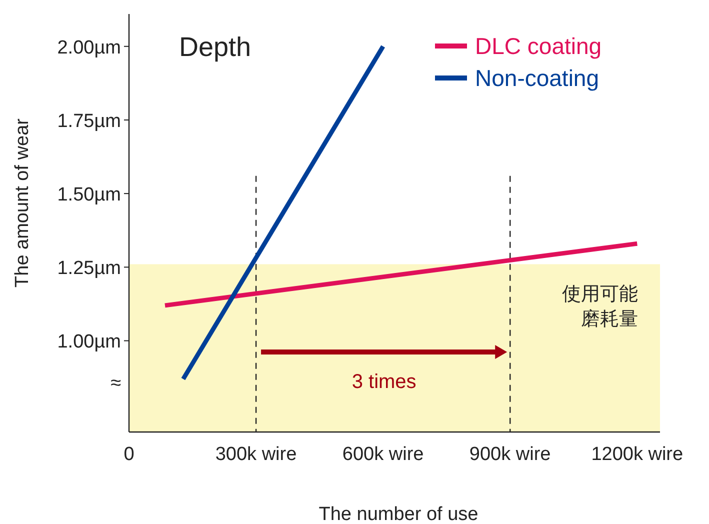  What do you see at coordinates (537, 78) in the screenshot?
I see `legend-label: Non-coating` at bounding box center [537, 78].